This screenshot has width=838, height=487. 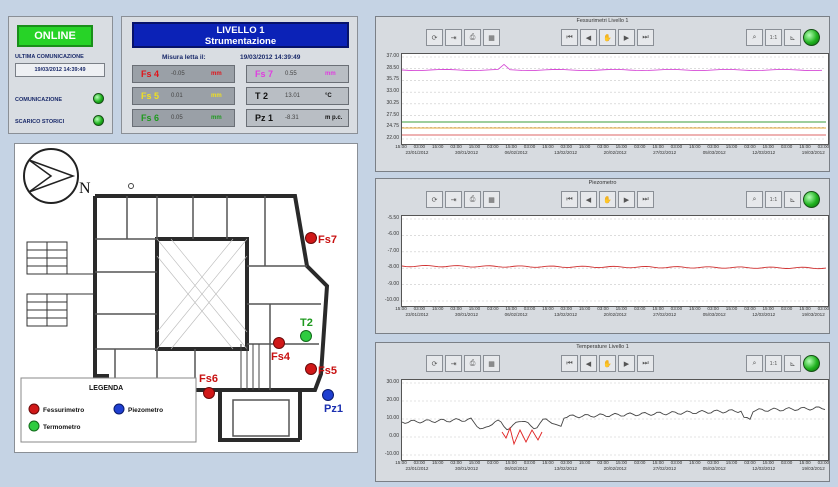 What do you see at coordinates (311, 369) in the screenshot?
I see `marker-fs5-icon` at bounding box center [311, 369].